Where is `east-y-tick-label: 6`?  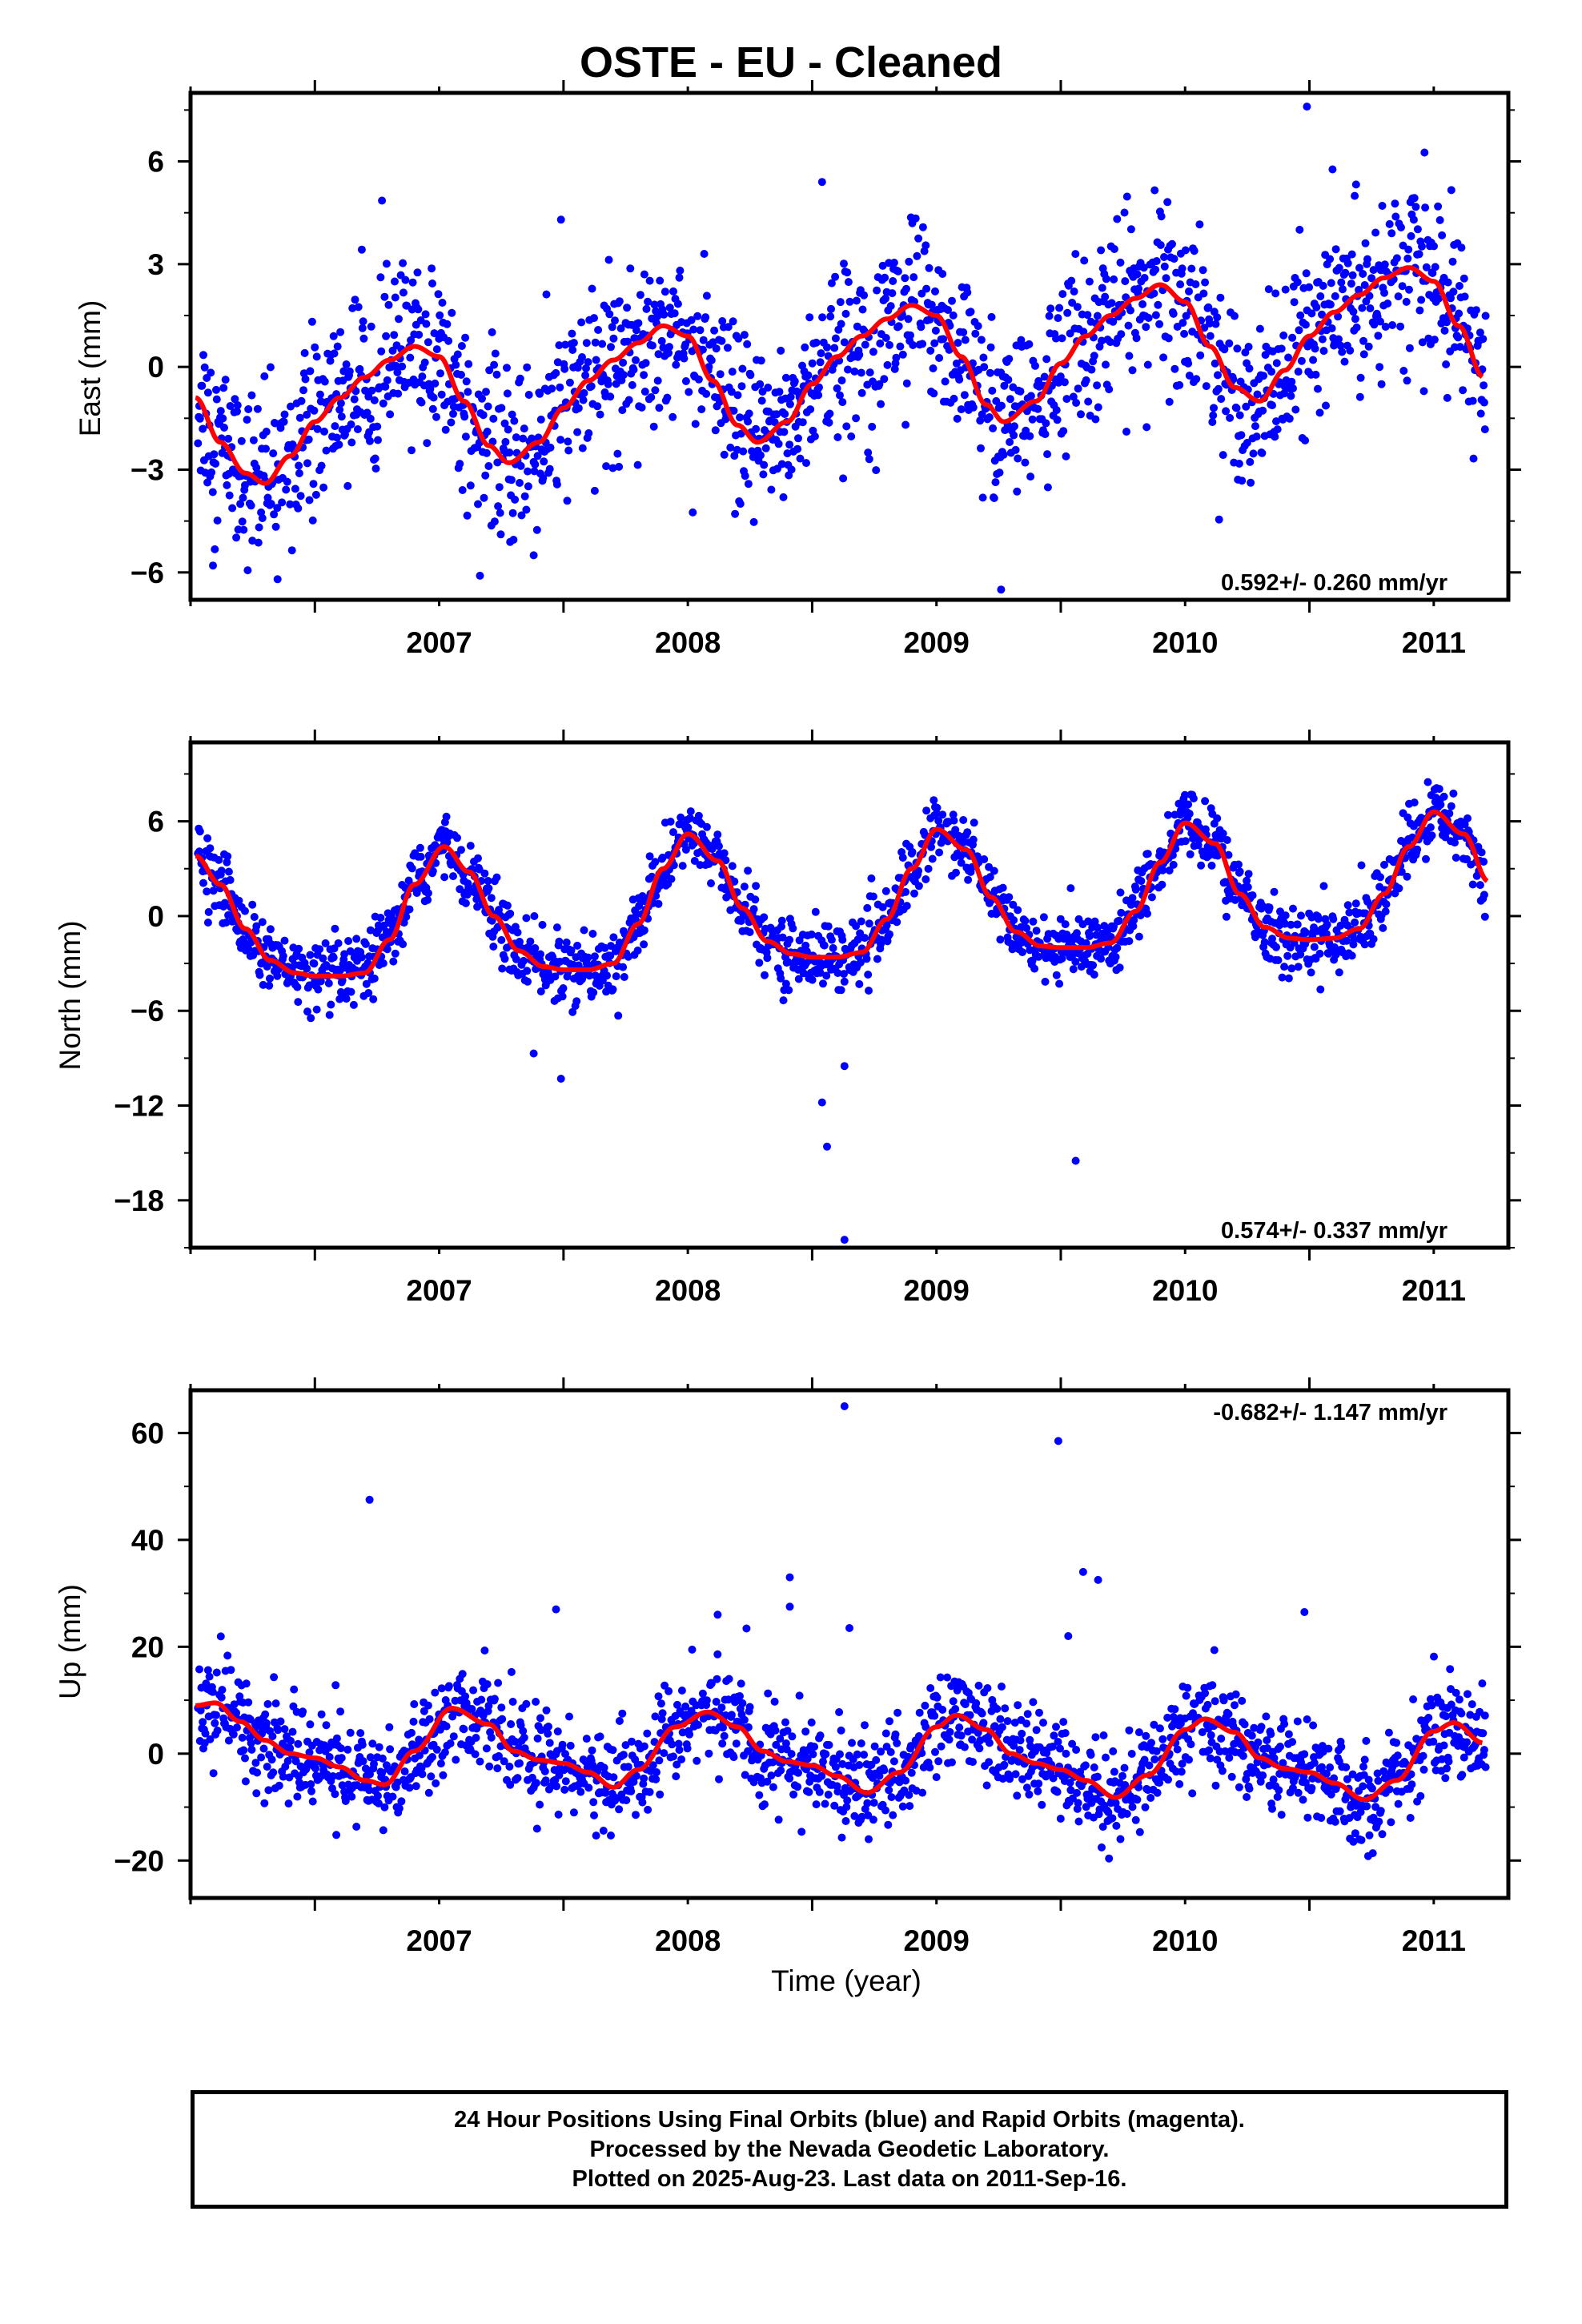 east-y-tick-label: 6 is located at coordinates (155, 162).